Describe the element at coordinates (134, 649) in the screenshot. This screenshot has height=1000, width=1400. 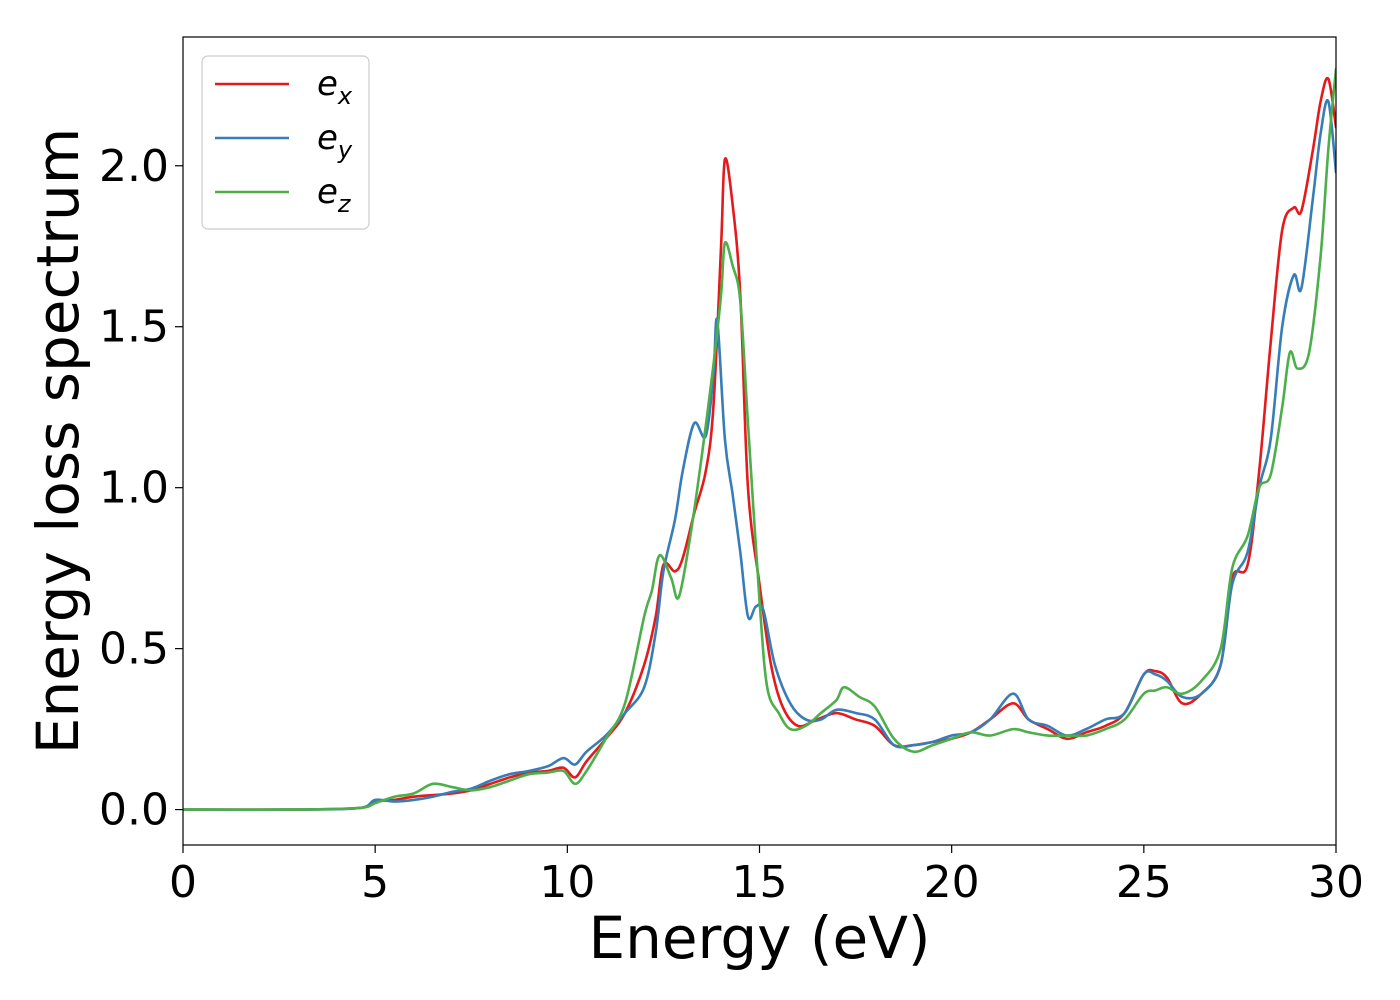
I see `y-tick-label: 0.5` at that location.